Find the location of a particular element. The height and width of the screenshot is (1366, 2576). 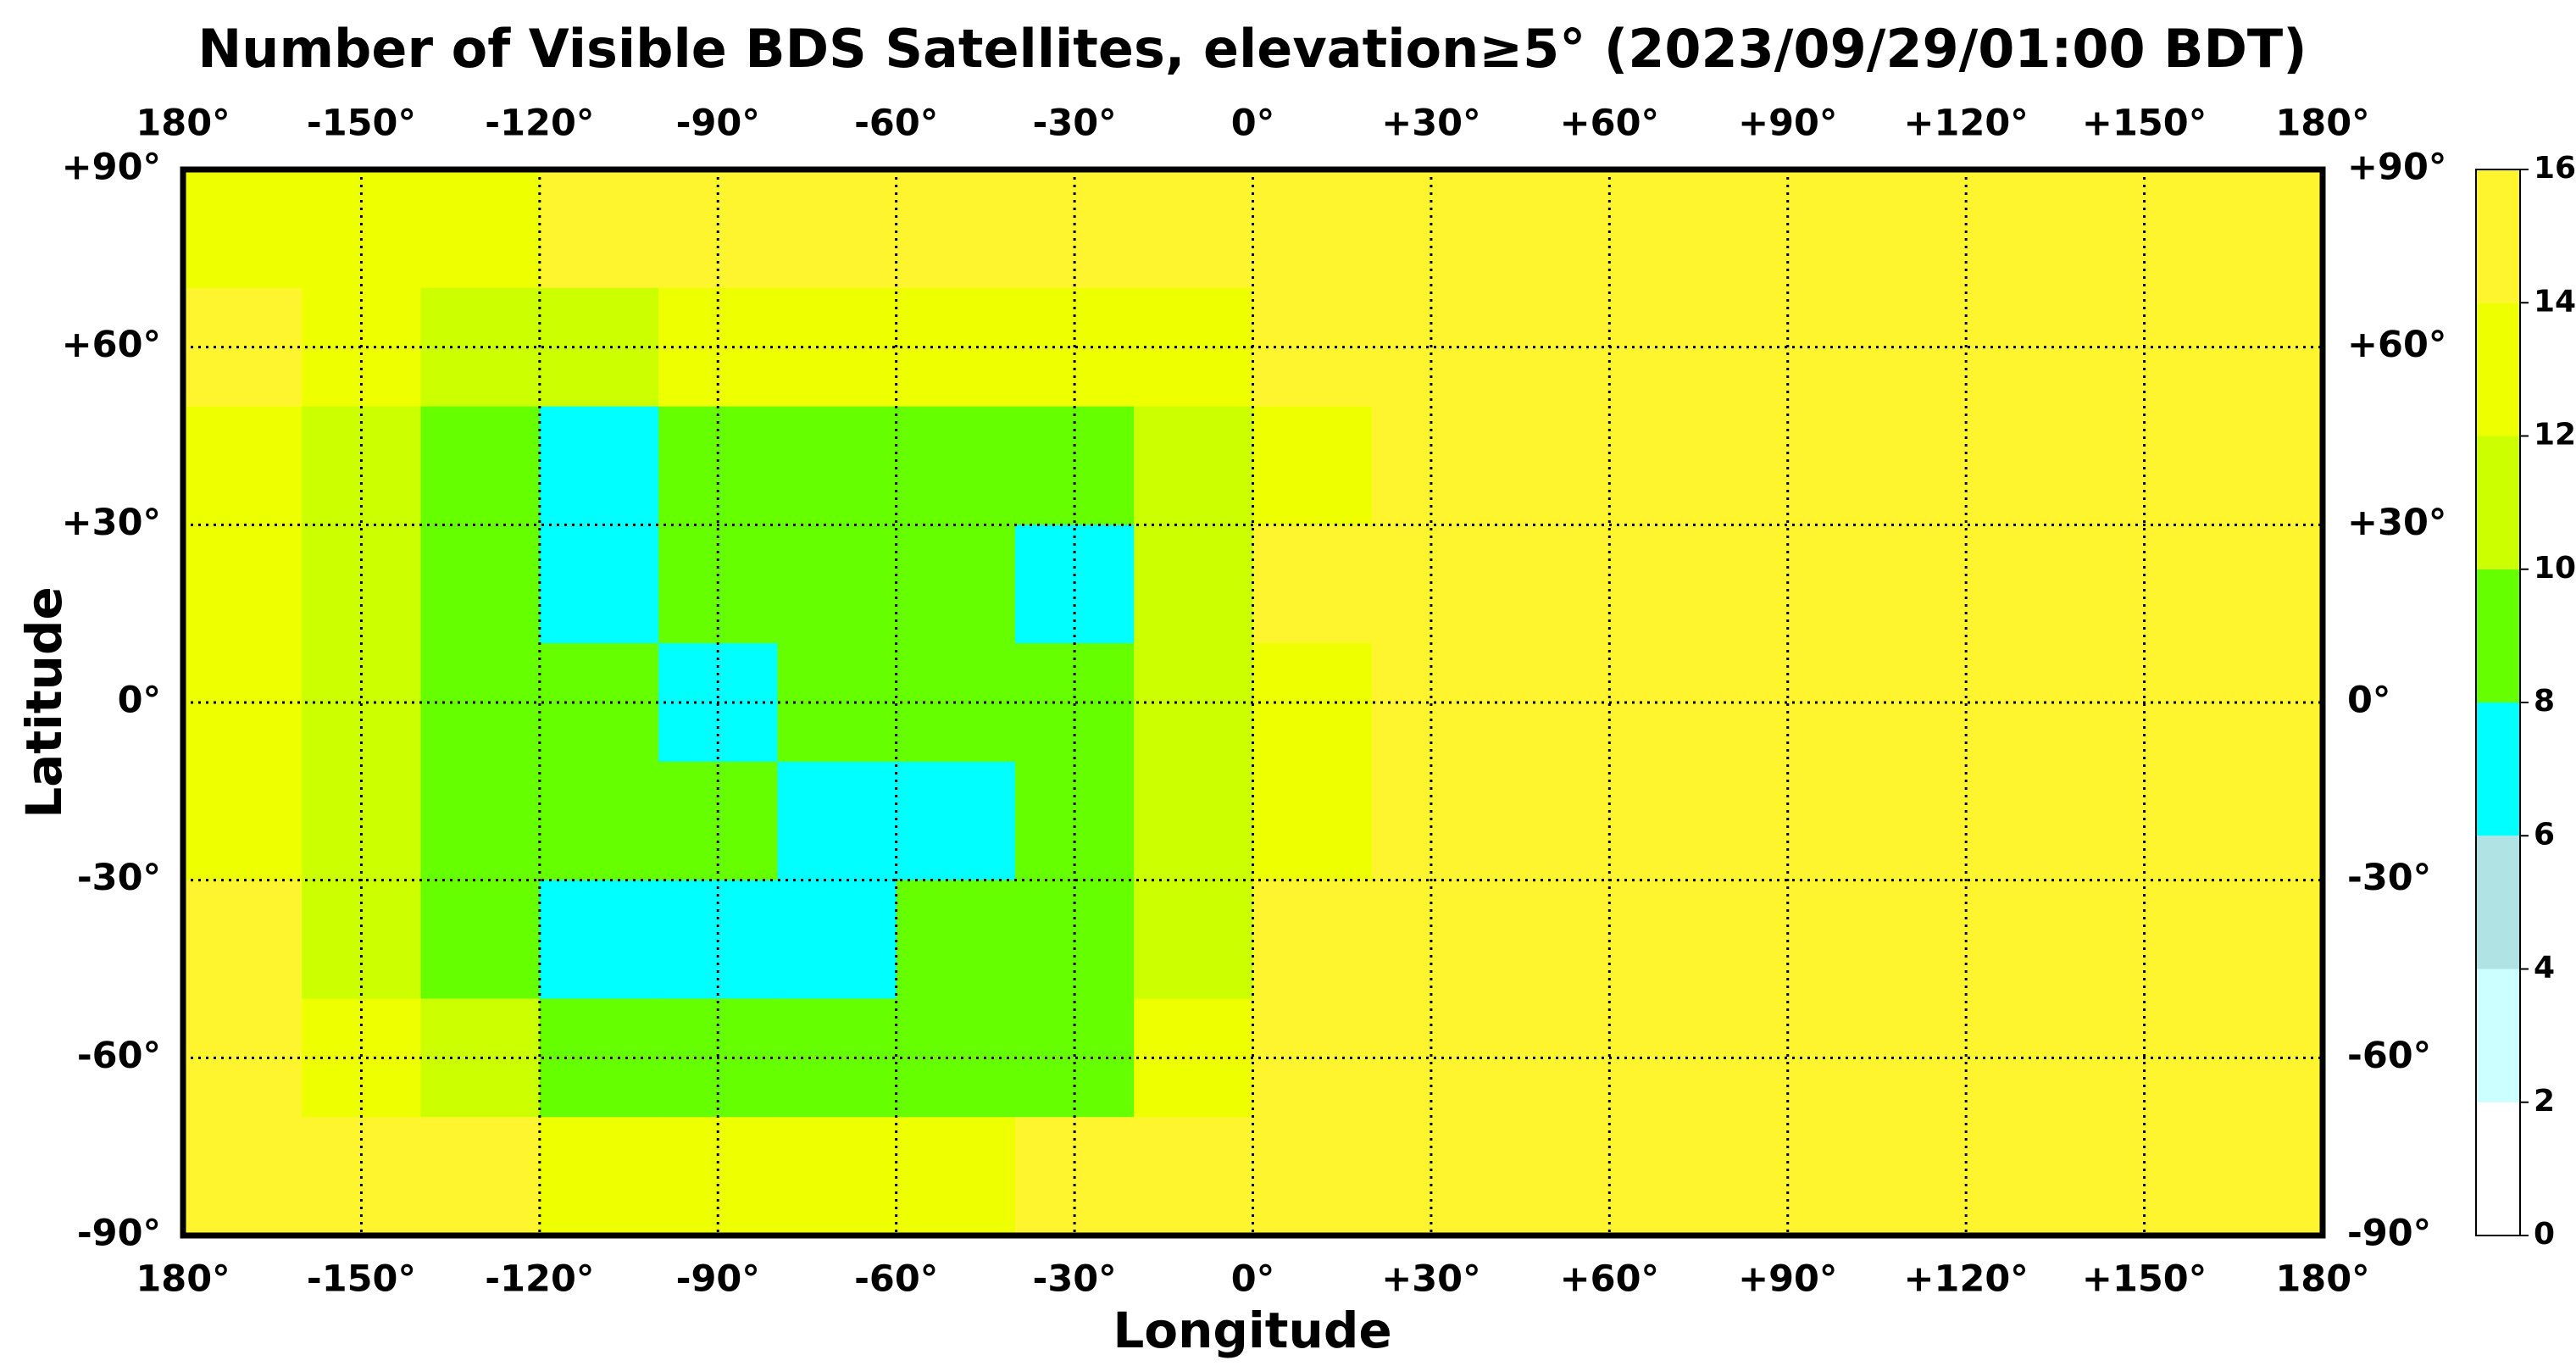

y-tick-label: +30° is located at coordinates (111, 523).